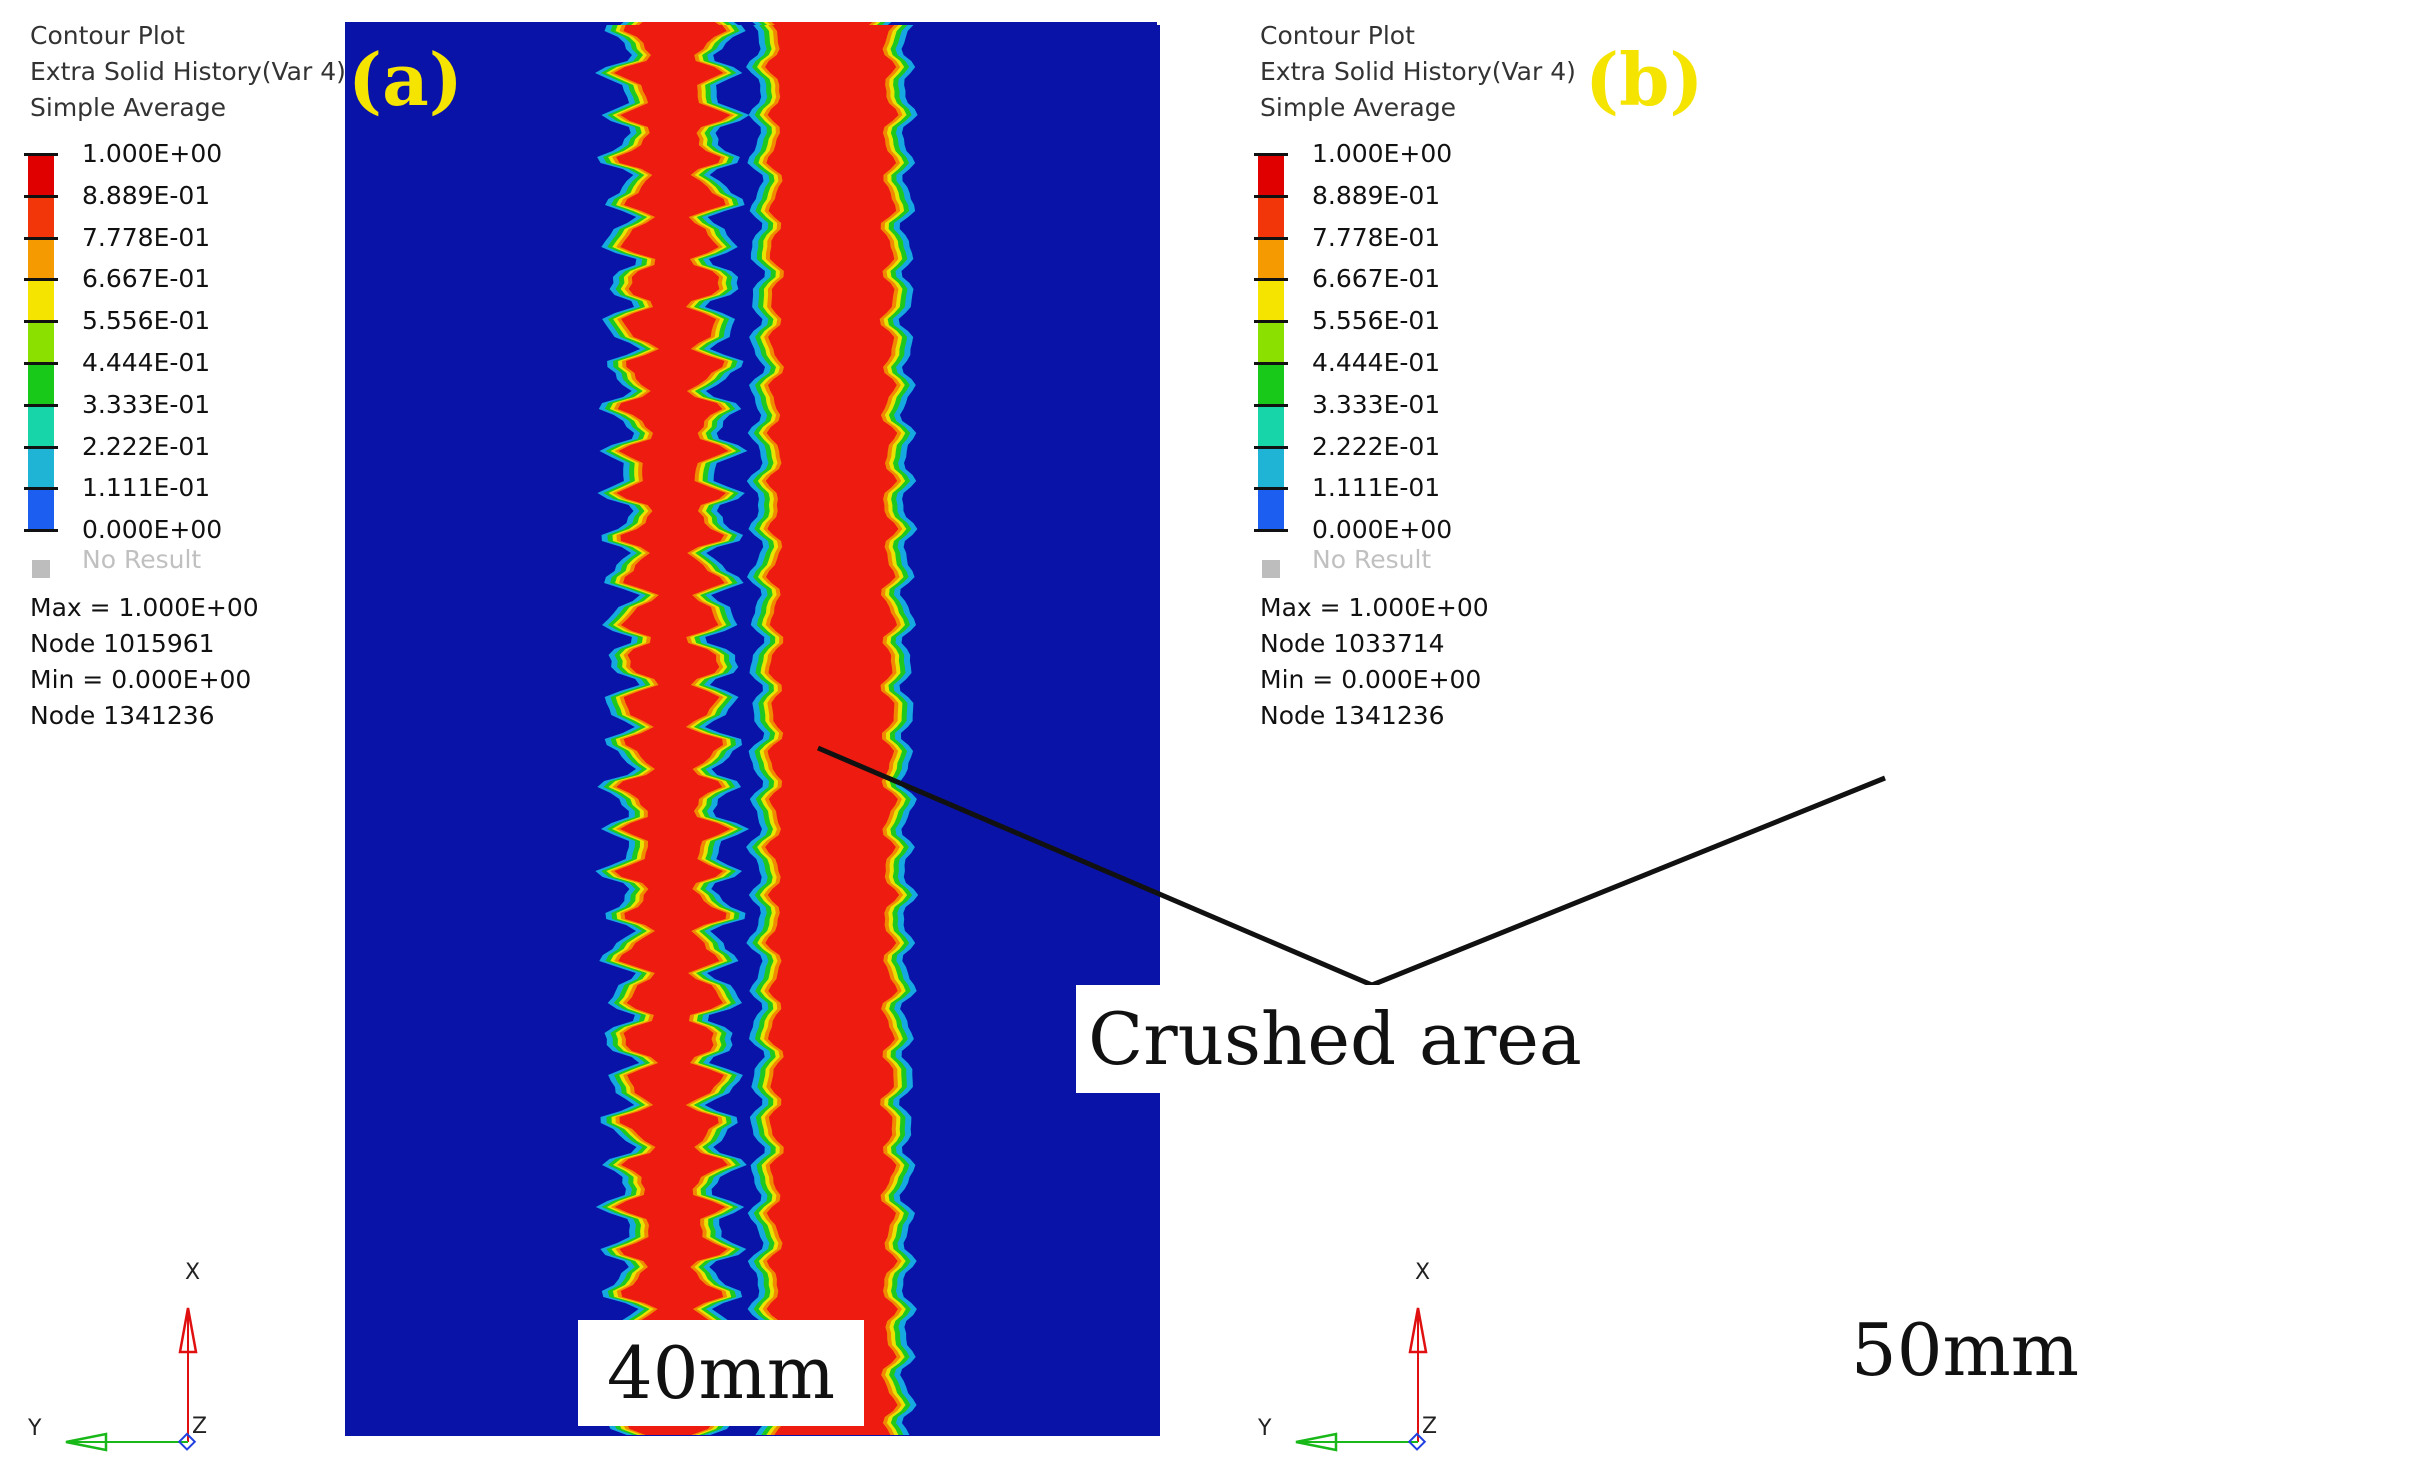  Describe the element at coordinates (1965, 1350) in the screenshot. I see `width-label-b: 50mm` at that location.